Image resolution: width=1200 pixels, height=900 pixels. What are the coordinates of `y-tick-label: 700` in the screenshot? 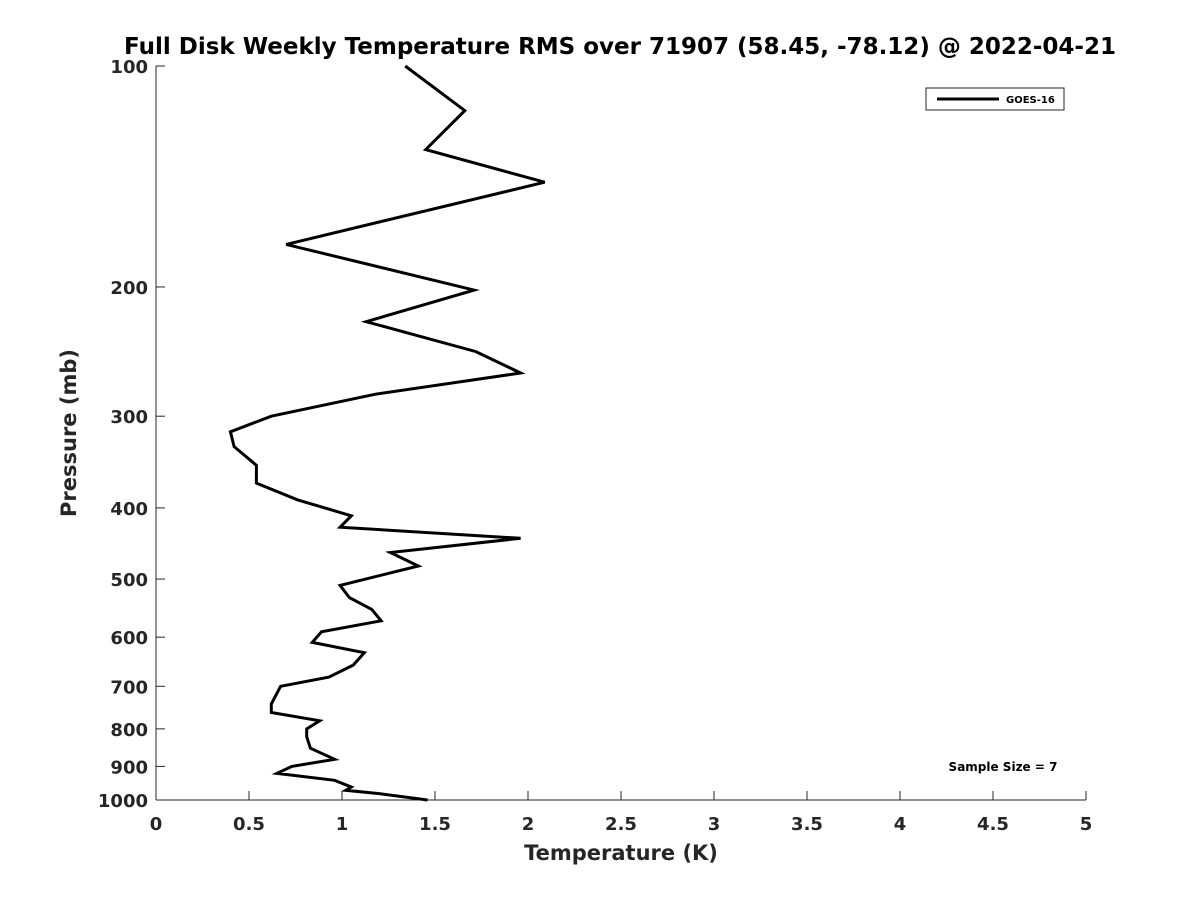 It's located at (129, 687).